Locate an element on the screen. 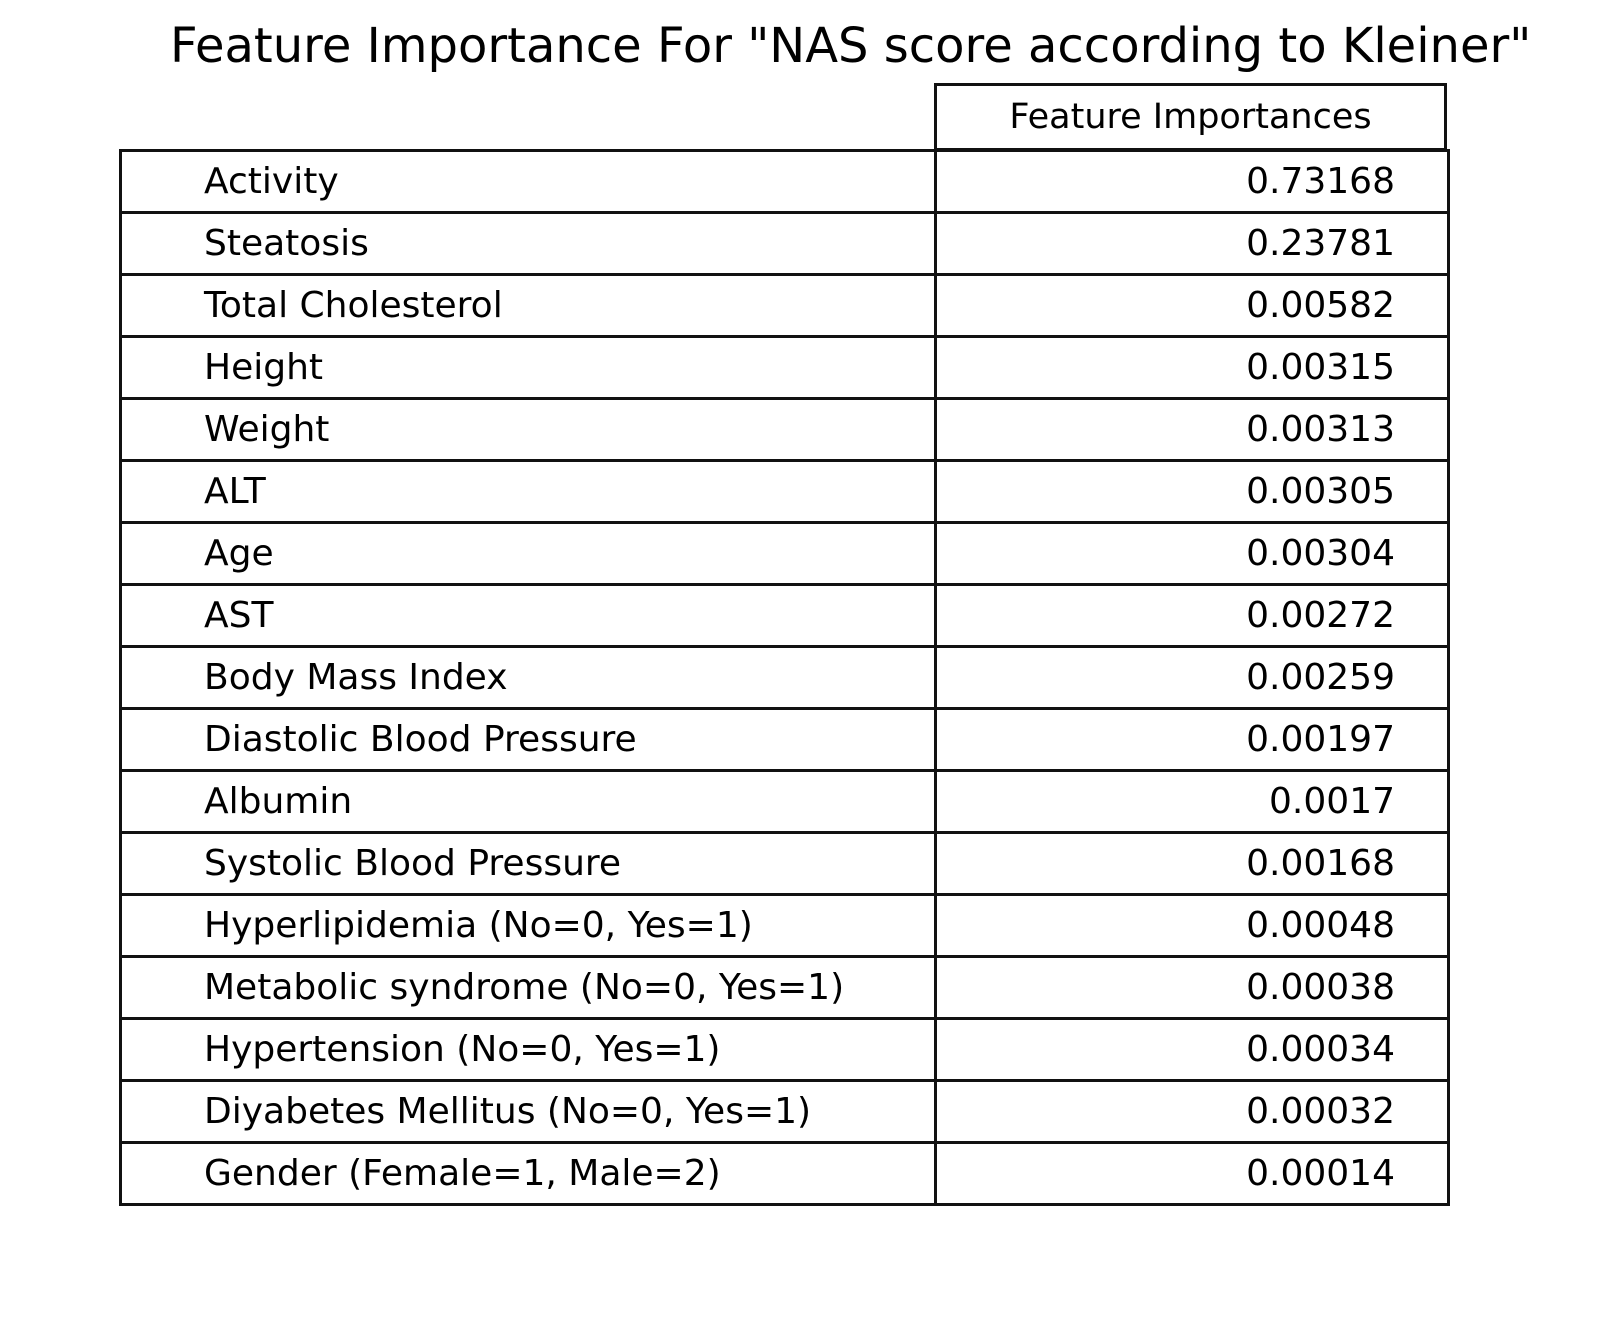 This screenshot has height=1326, width=1623. table-row: Hyperlipidemia (No=0, Yes=1) 0.00048 is located at coordinates (784, 925).